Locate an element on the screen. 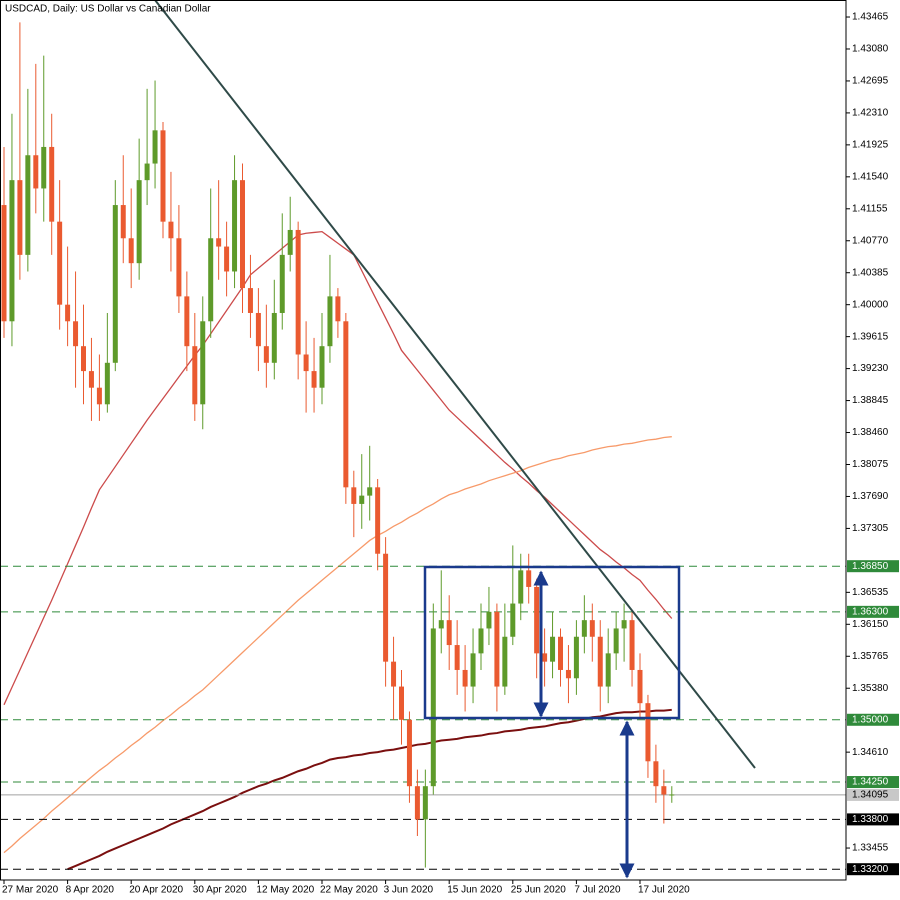 This screenshot has height=900, width=900. y-tick-label: 1.36150 is located at coordinates (870, 624).